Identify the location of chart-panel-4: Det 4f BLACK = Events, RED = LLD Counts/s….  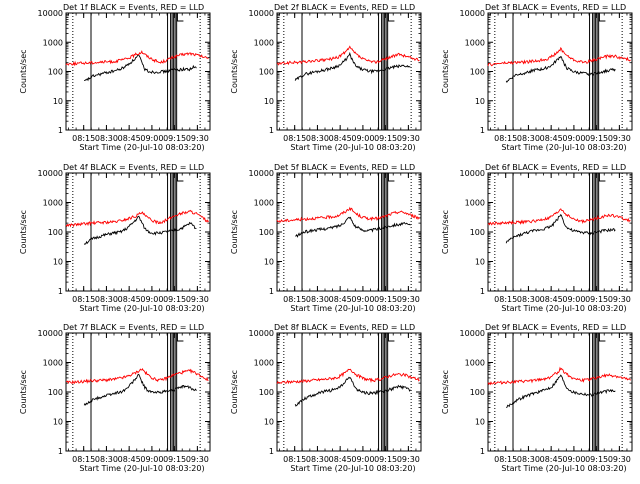
(115, 238).